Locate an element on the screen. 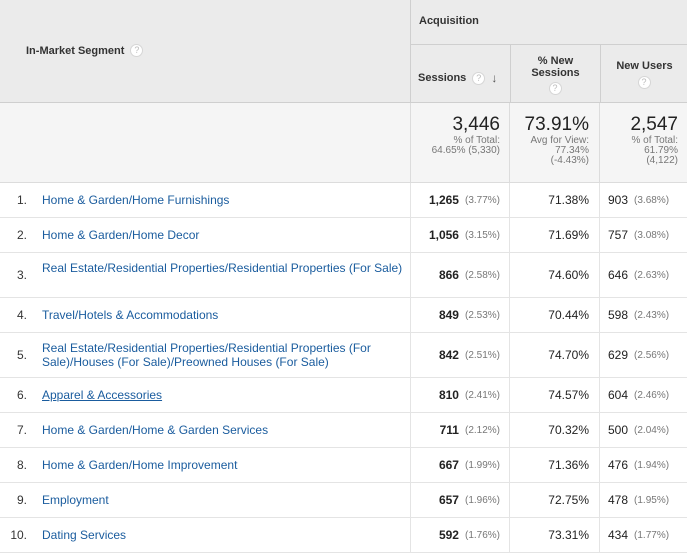  sessions-cell: 849 (2.53%) is located at coordinates (459, 315).